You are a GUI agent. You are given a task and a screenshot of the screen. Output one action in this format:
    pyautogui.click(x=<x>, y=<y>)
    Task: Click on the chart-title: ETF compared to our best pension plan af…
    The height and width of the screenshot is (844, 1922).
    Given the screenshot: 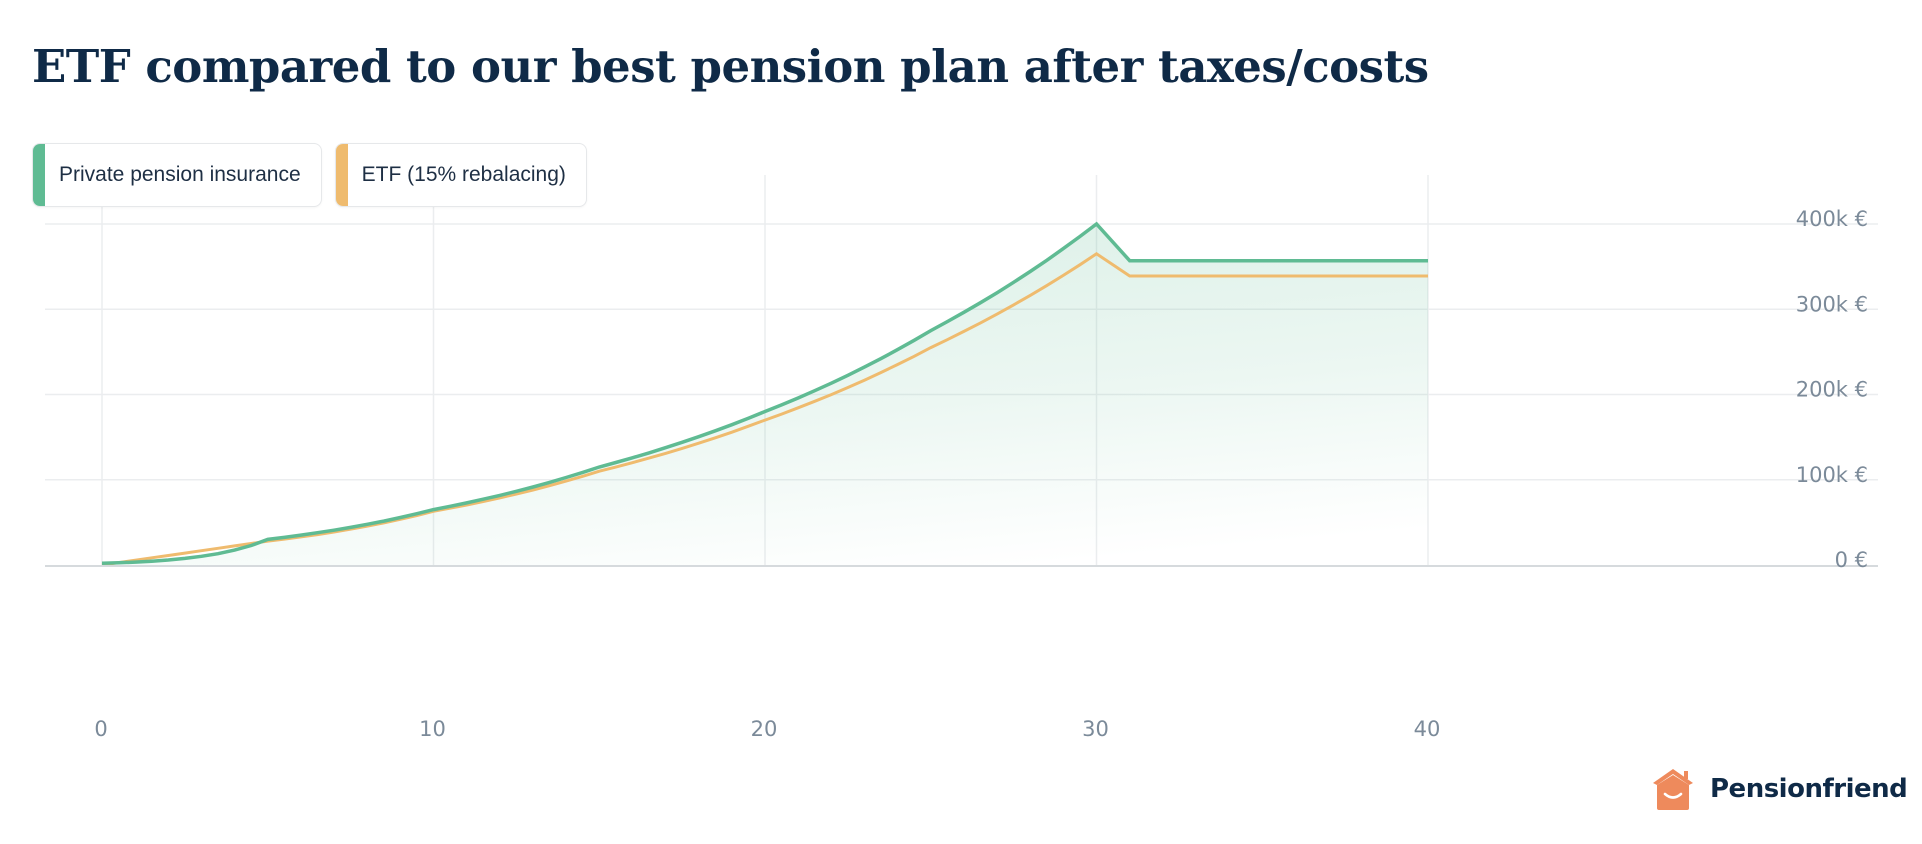 What is the action you would take?
    pyautogui.click(x=730, y=66)
    